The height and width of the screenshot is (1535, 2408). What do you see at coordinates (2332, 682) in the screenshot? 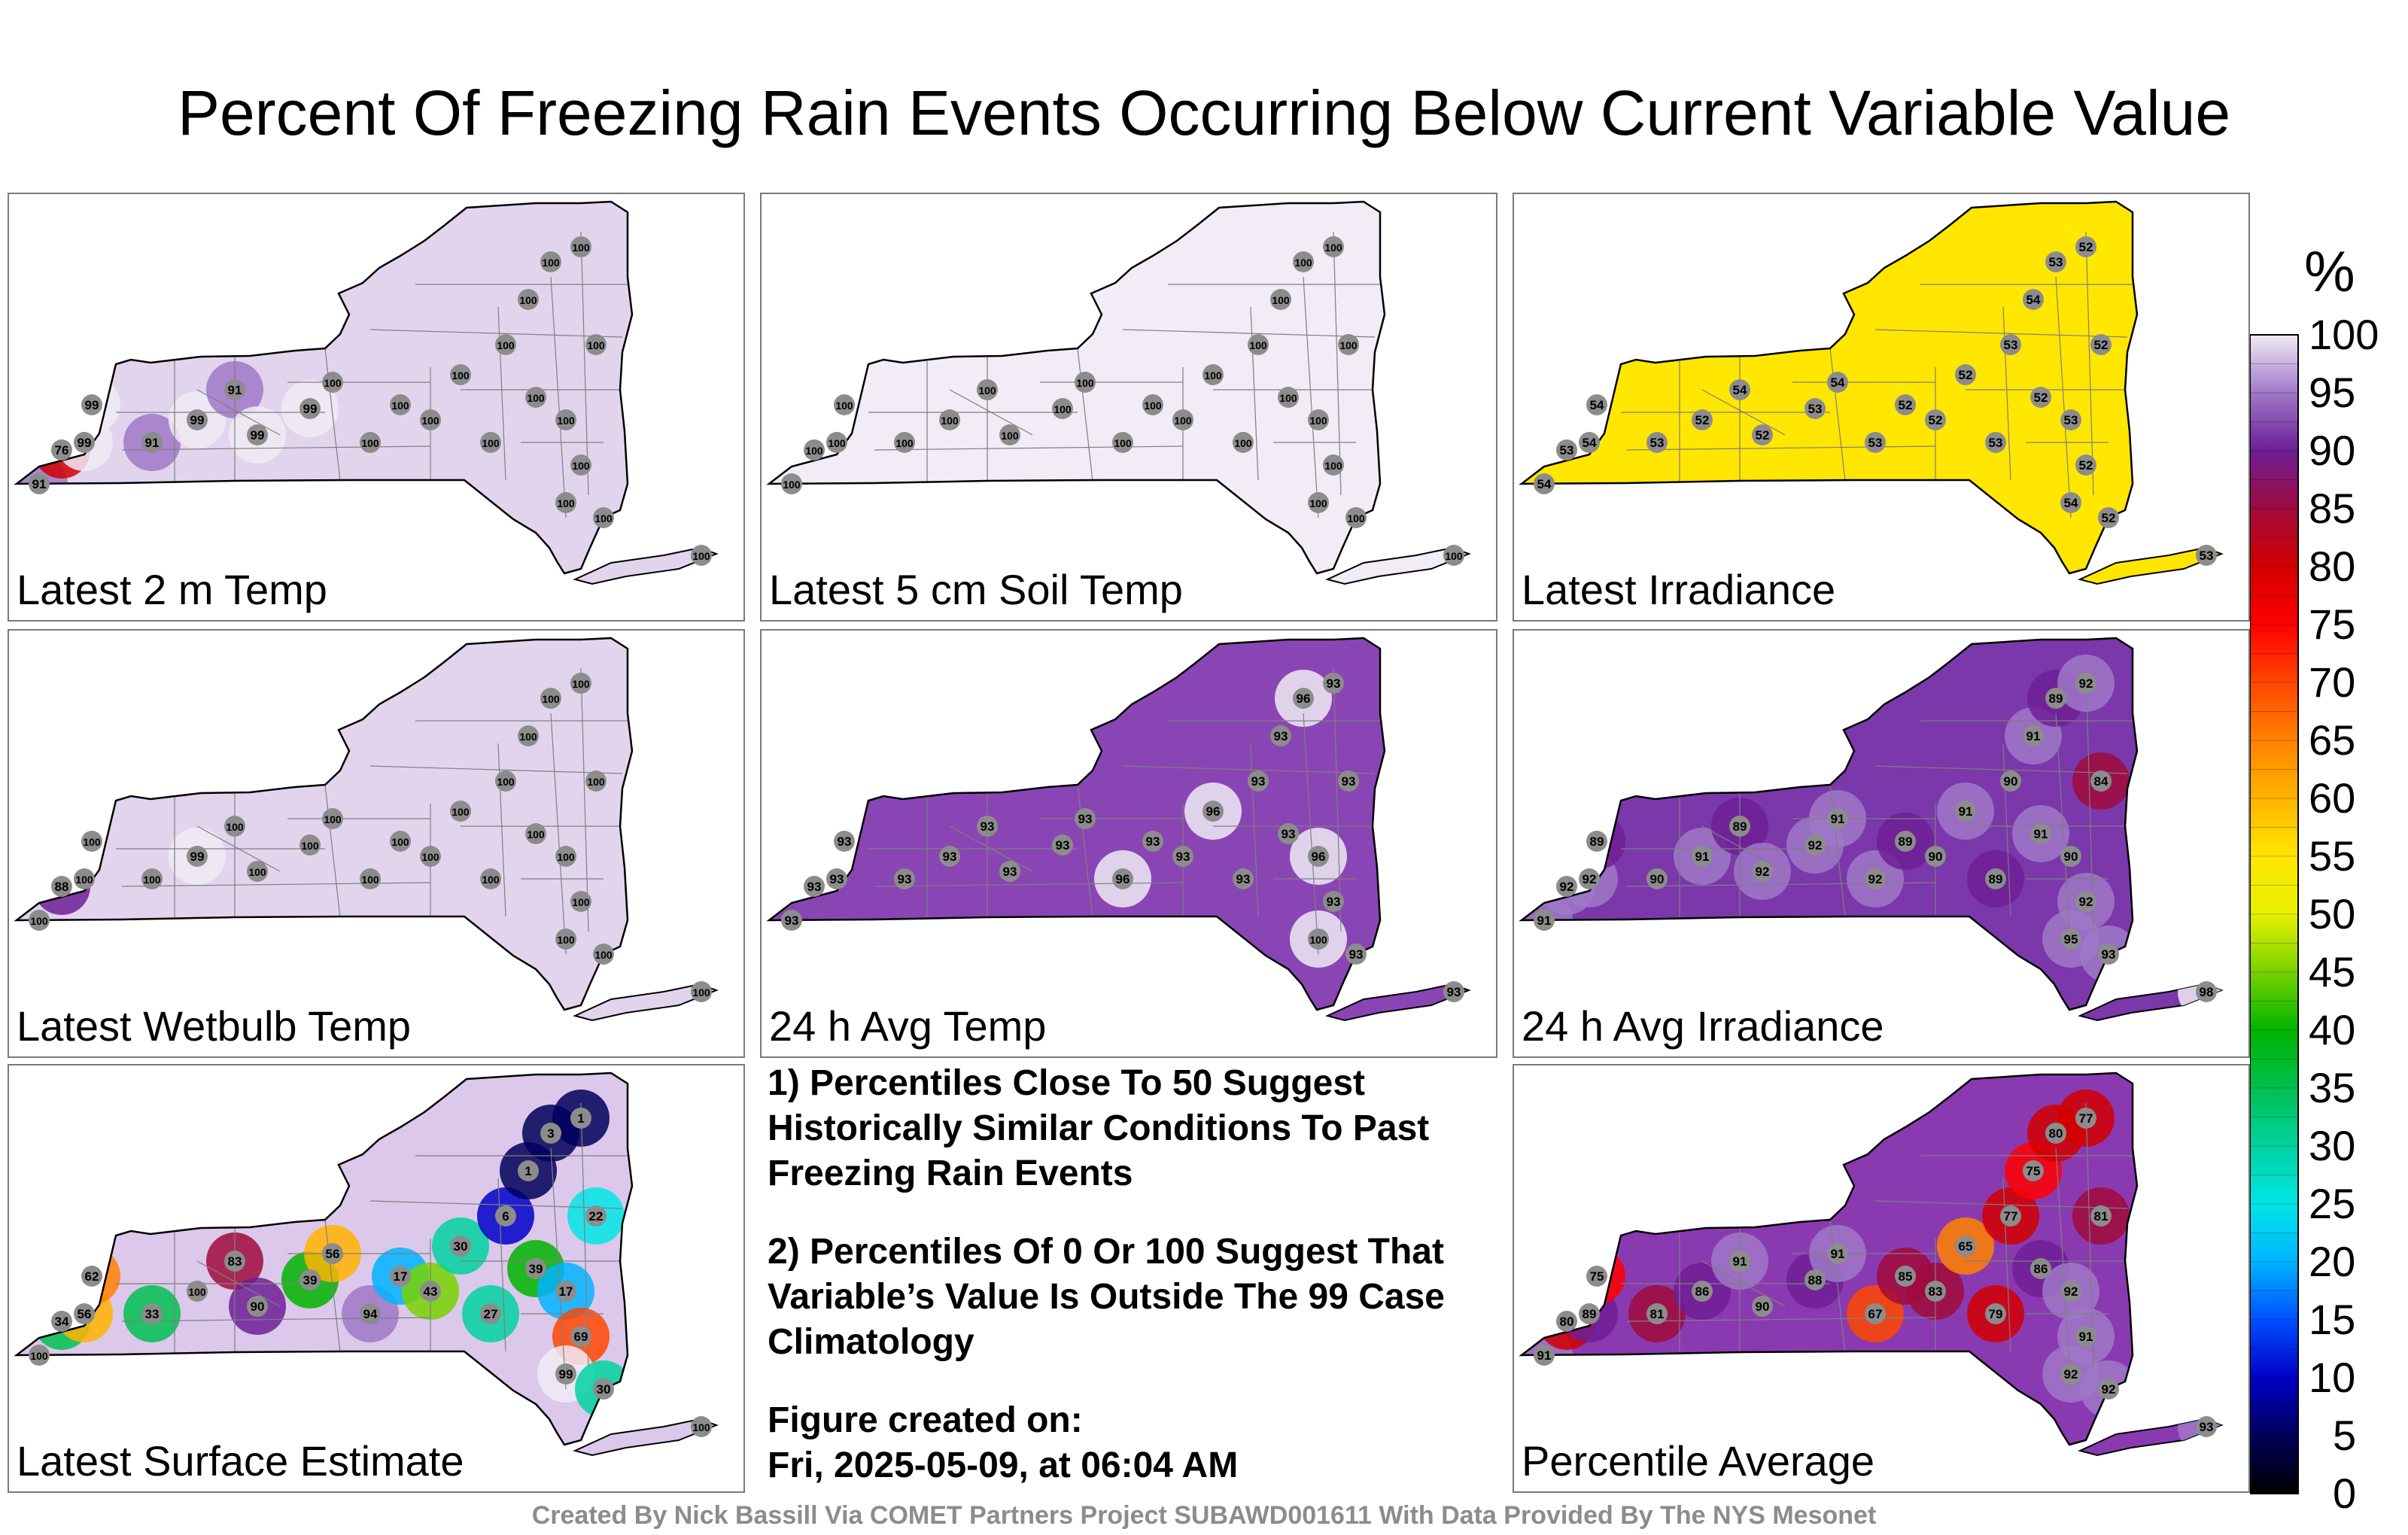
I see `colorbar-tick-label: 70` at bounding box center [2332, 682].